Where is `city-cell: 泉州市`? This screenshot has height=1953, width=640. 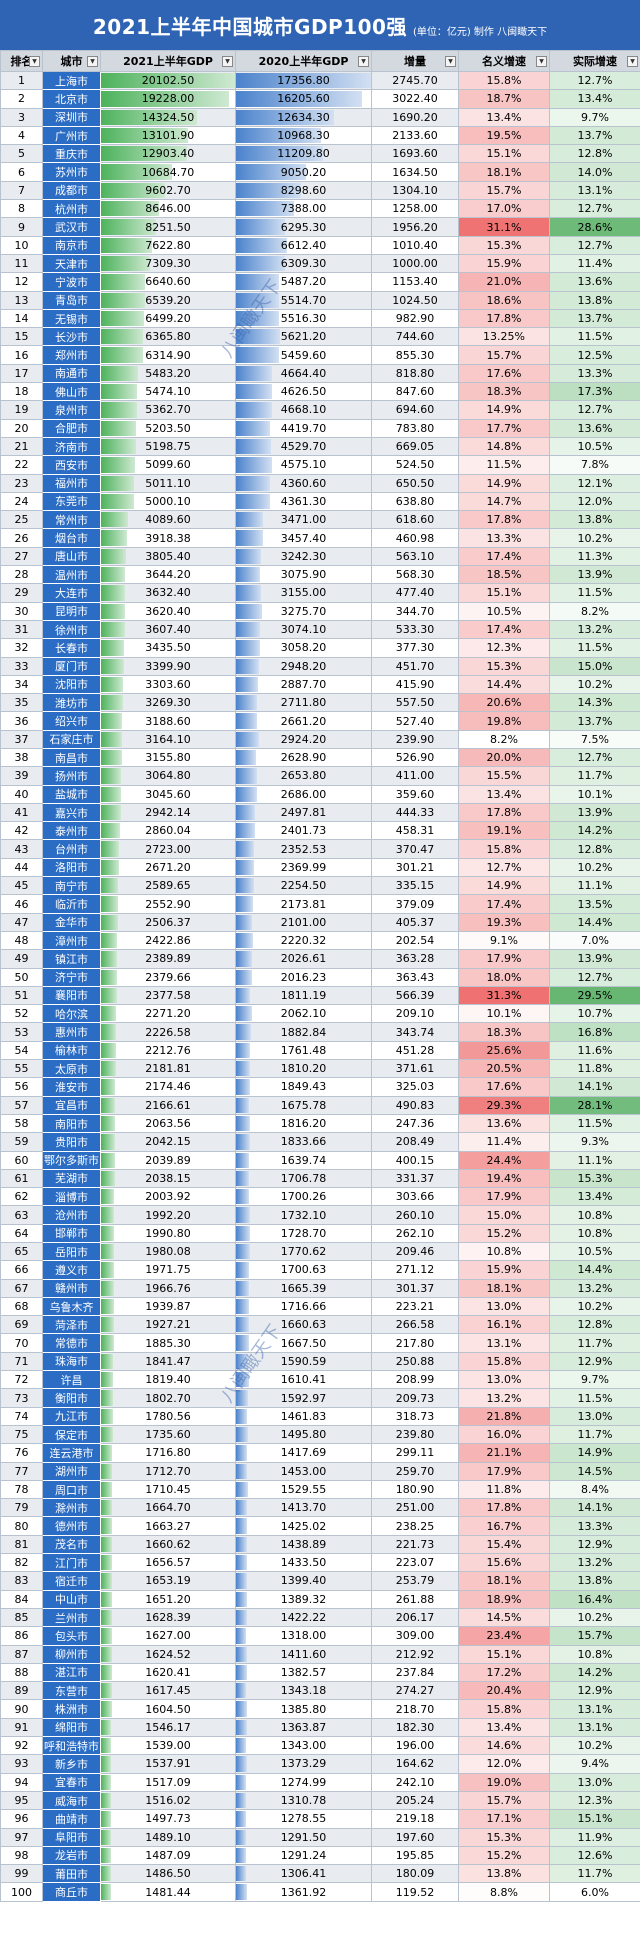 city-cell: 泉州市 is located at coordinates (71, 410).